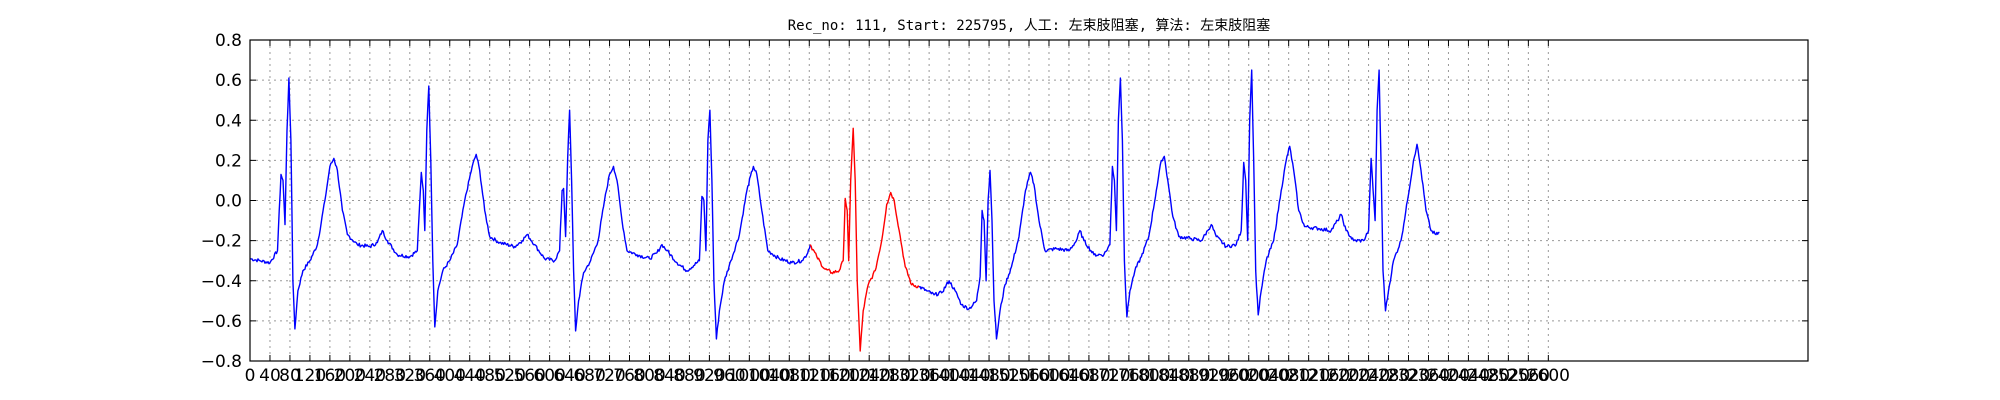 This screenshot has width=2000, height=400. Describe the element at coordinates (1548, 376) in the screenshot. I see `x-tick-label: 2600` at that location.